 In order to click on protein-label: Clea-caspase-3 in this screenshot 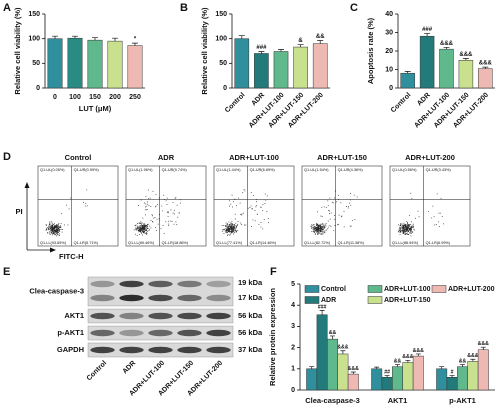, I will do `click(56, 290)`.